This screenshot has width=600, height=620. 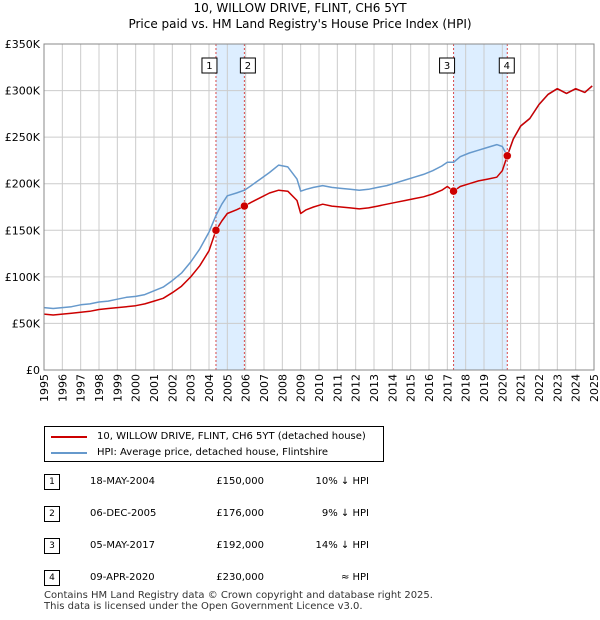 What do you see at coordinates (136, 388) in the screenshot?
I see `x-tick-label: 2000` at bounding box center [136, 388].